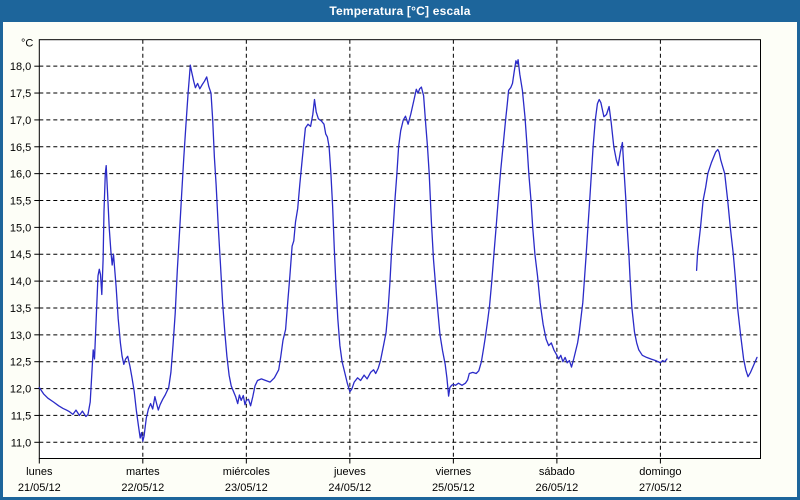 This screenshot has height=500, width=800. What do you see at coordinates (20, 228) in the screenshot?
I see `y-tick-label: 15,0` at bounding box center [20, 228].